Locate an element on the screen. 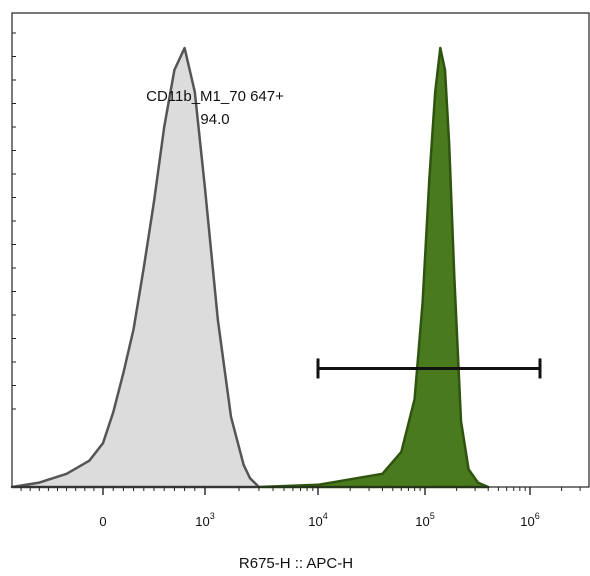 Image resolution: width=590 pixels, height=576 pixels. x-axis-title: R675-H :: APC-H is located at coordinates (296, 563).